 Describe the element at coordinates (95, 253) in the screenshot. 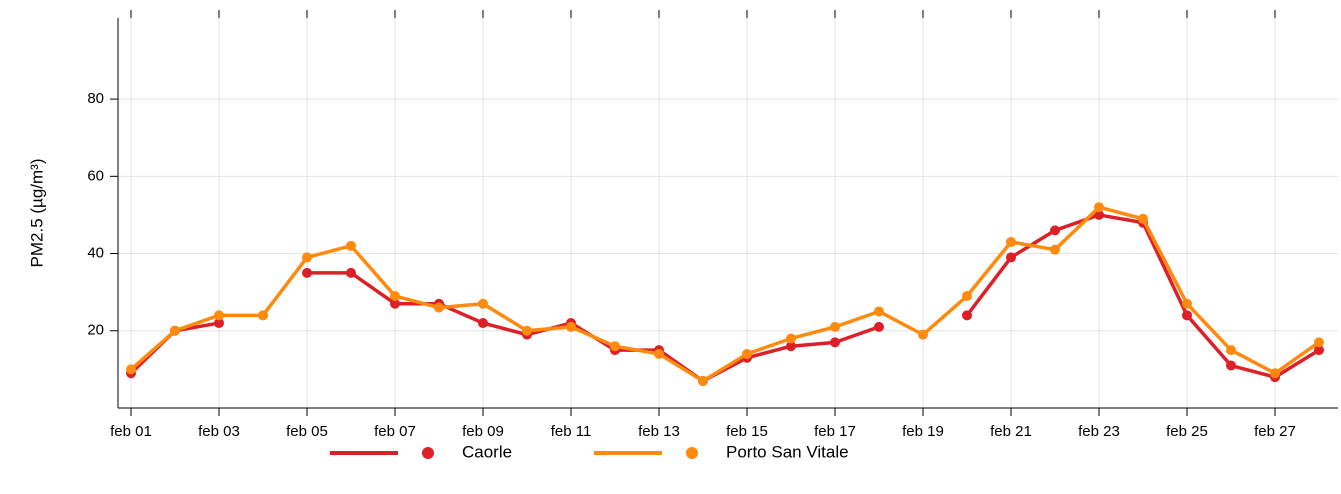

I see `y-tick-label: 40` at that location.